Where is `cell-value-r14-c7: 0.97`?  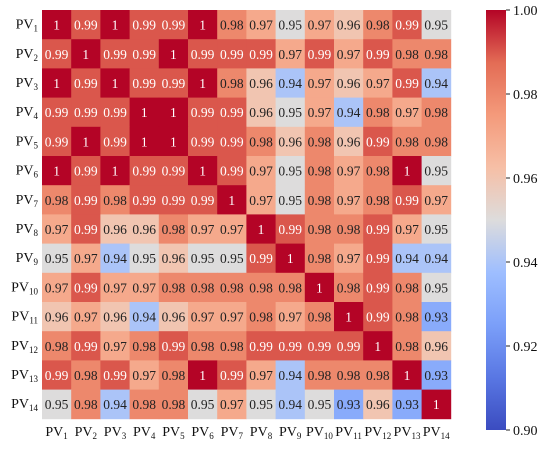 cell-value-r14-c7: 0.97 is located at coordinates (232, 404).